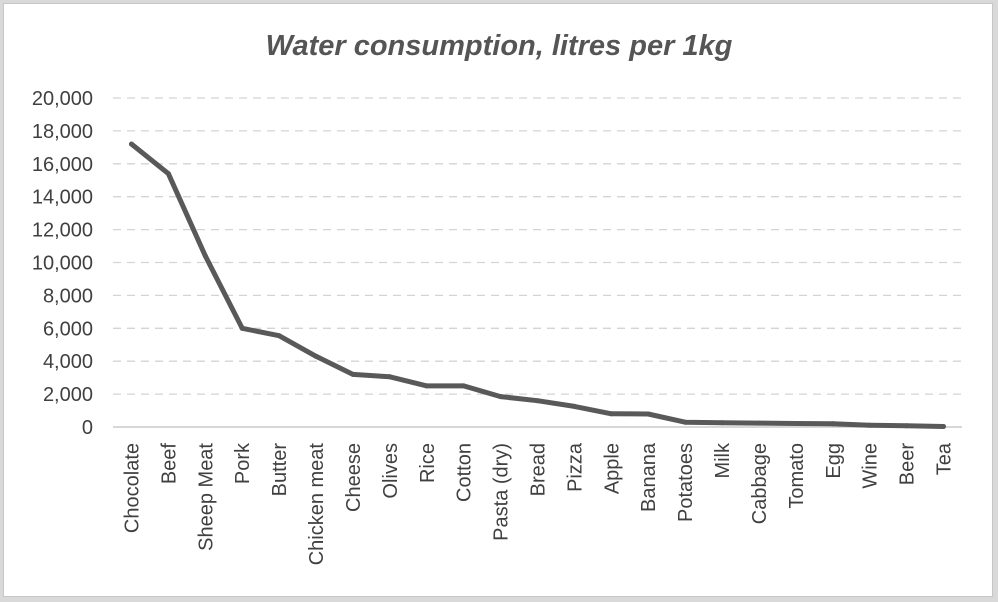  I want to click on y-tick-label: 16,000, so click(62, 165).